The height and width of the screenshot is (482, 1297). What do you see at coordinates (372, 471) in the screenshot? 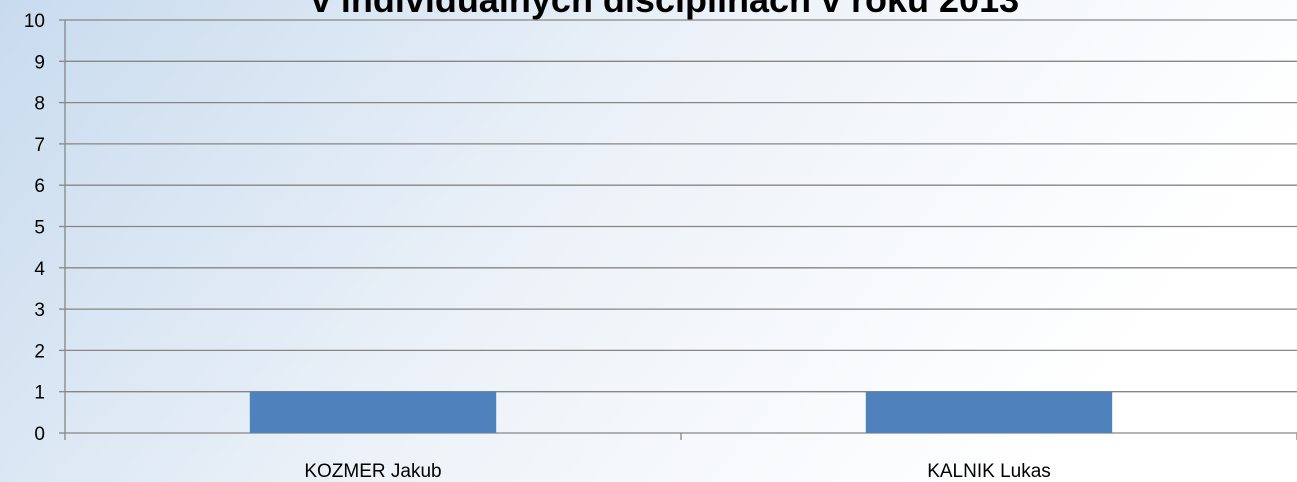
I see `x-tick-label: KOZMER Jakub` at bounding box center [372, 471].